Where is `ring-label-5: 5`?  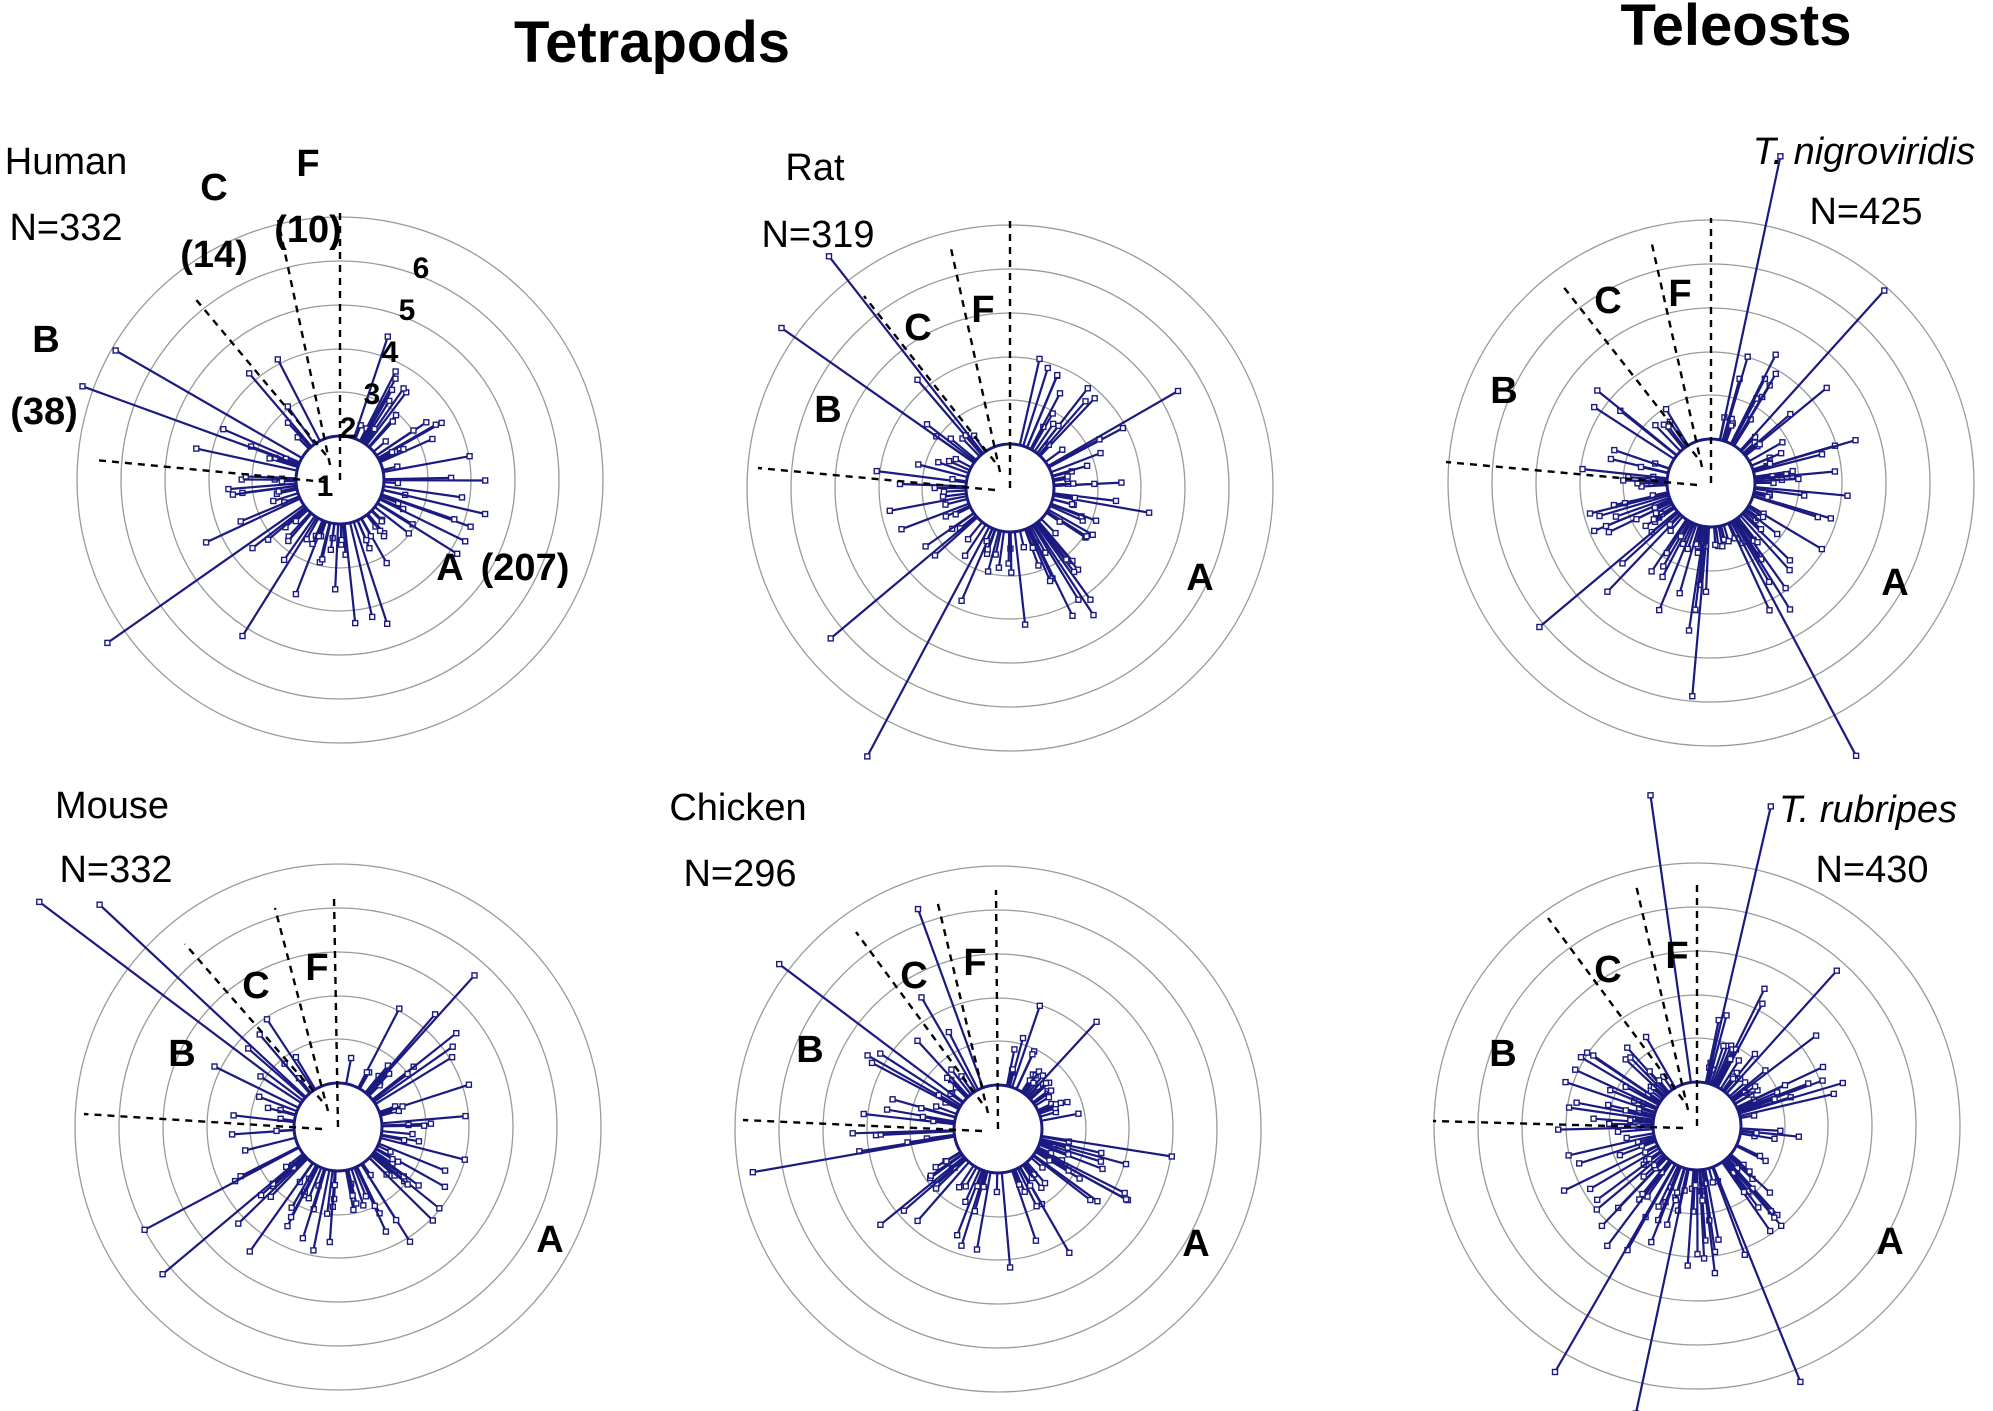
ring-label-5: 5 is located at coordinates (407, 310).